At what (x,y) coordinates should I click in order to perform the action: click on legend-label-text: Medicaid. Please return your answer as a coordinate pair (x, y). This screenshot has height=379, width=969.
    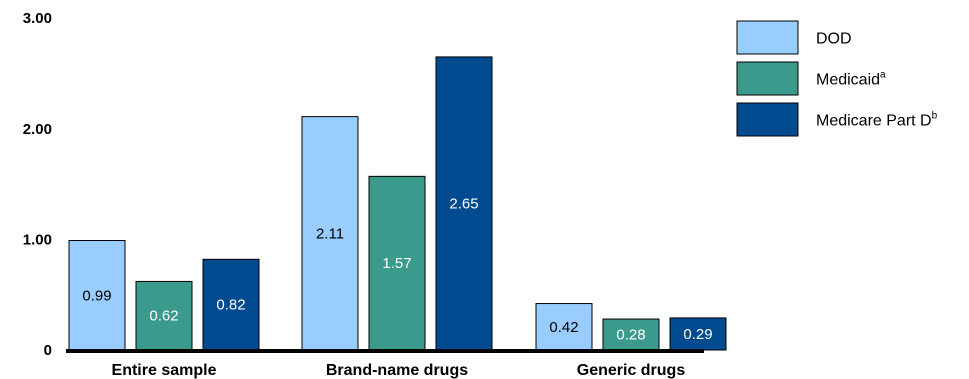
    Looking at the image, I should click on (848, 80).